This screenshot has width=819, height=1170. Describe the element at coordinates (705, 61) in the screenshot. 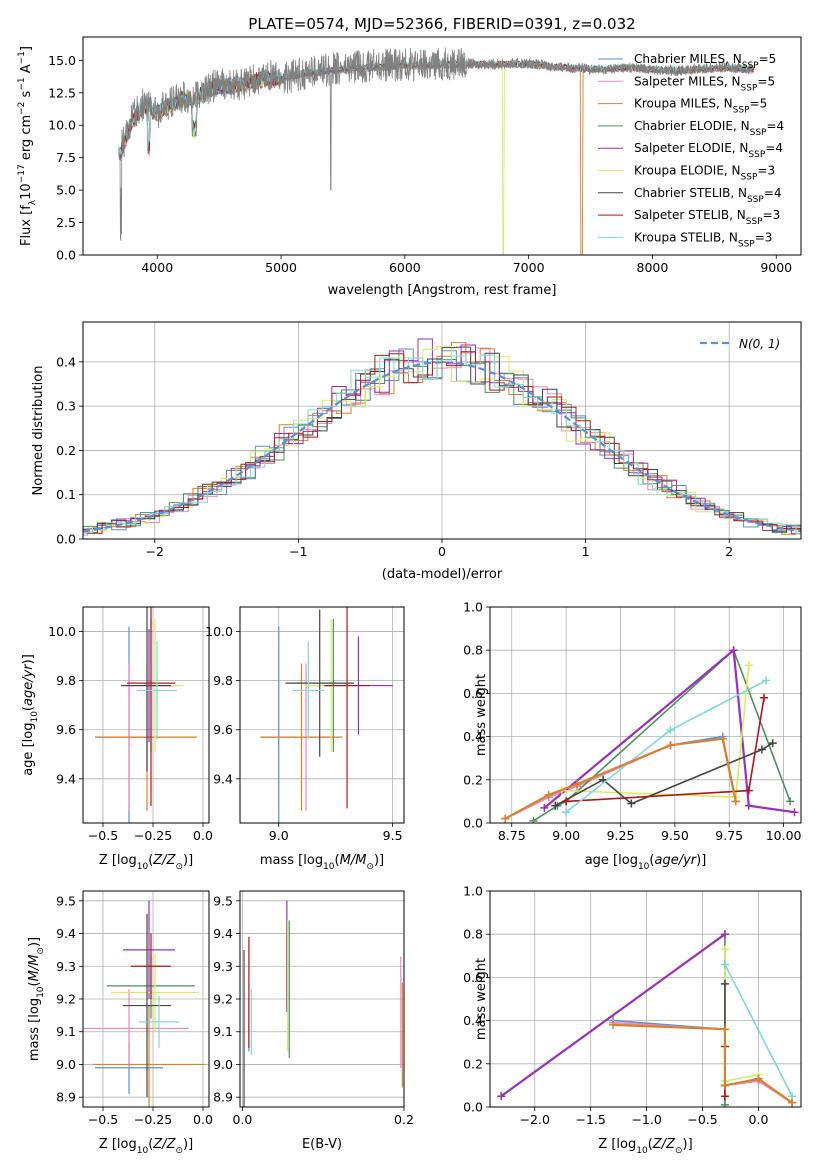

I see `legend-label: Chabrier MILES, NSSP=5` at that location.